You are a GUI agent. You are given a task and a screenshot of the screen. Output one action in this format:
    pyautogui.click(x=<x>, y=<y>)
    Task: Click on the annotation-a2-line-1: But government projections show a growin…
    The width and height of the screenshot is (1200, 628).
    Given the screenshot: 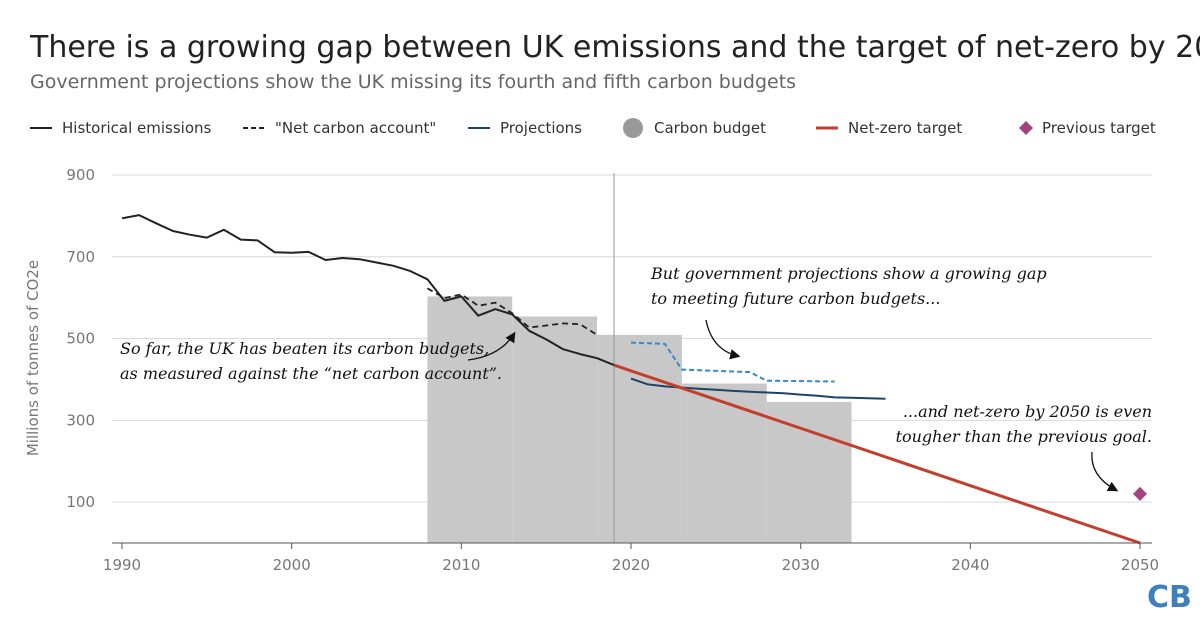 What is the action you would take?
    pyautogui.click(x=848, y=273)
    